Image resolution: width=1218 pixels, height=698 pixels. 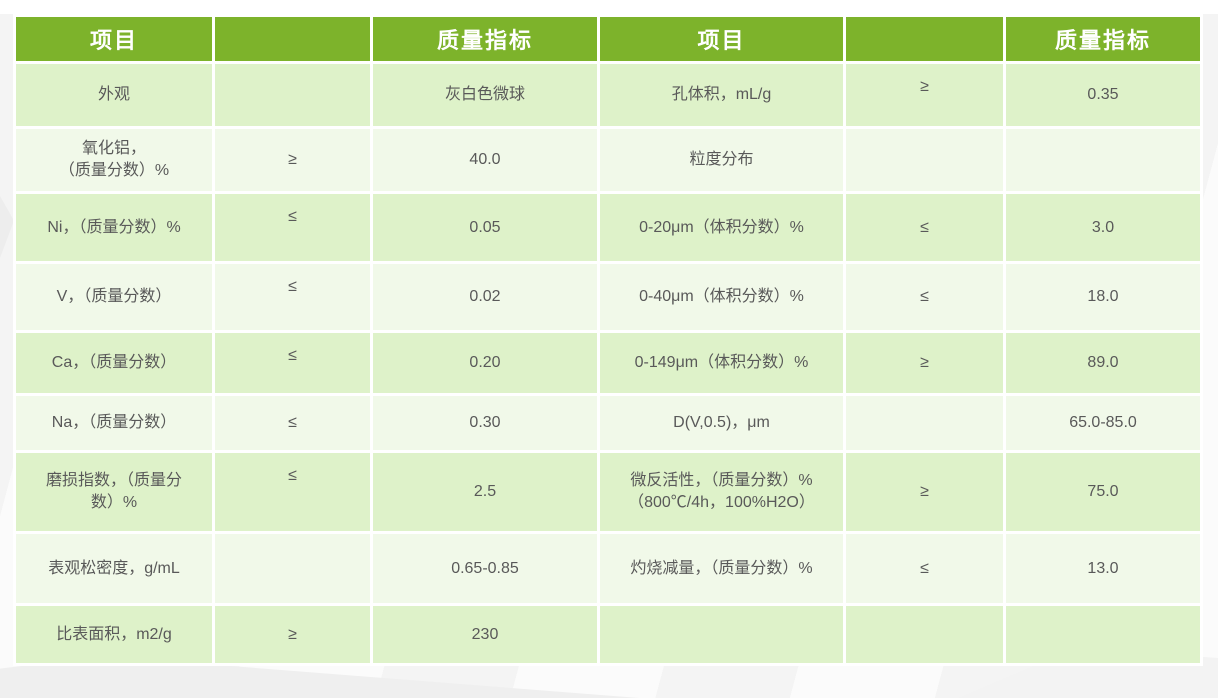 What do you see at coordinates (485, 160) in the screenshot?
I see `value-cell: 40.0` at bounding box center [485, 160].